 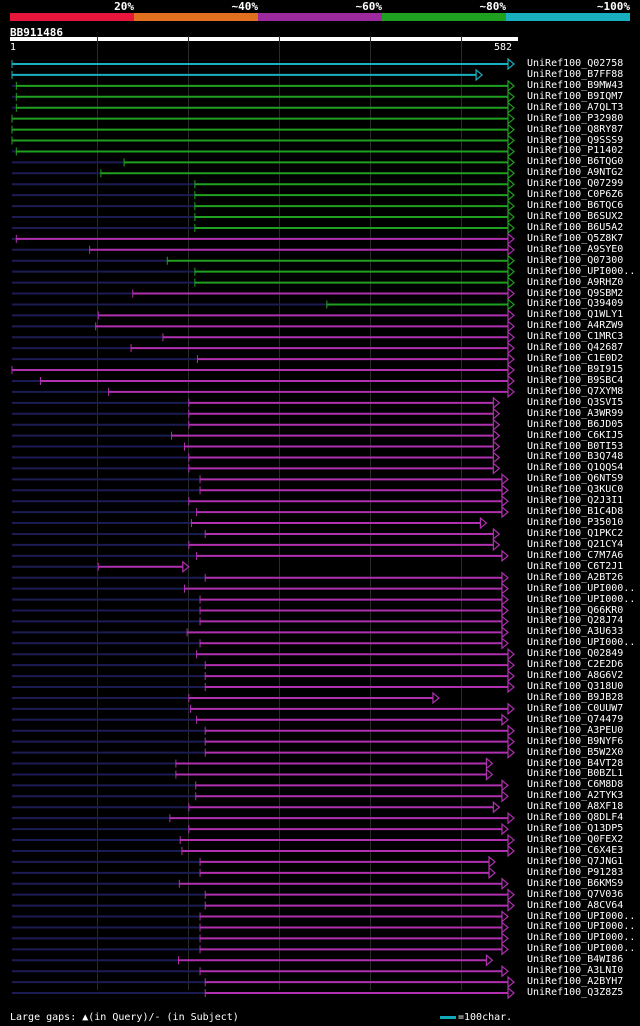 I want to click on hit-name: UniRef100_Q13DP5, so click(x=575, y=829).